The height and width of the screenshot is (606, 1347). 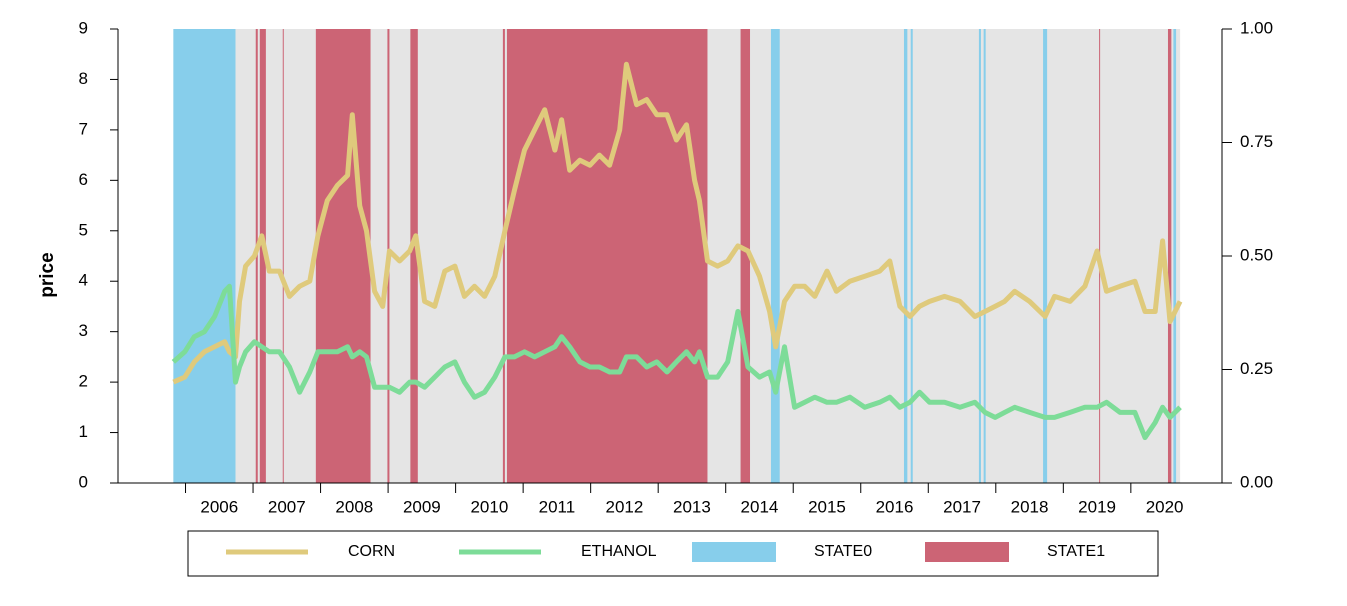 I want to click on y-tick-label: 0, so click(x=83, y=481).